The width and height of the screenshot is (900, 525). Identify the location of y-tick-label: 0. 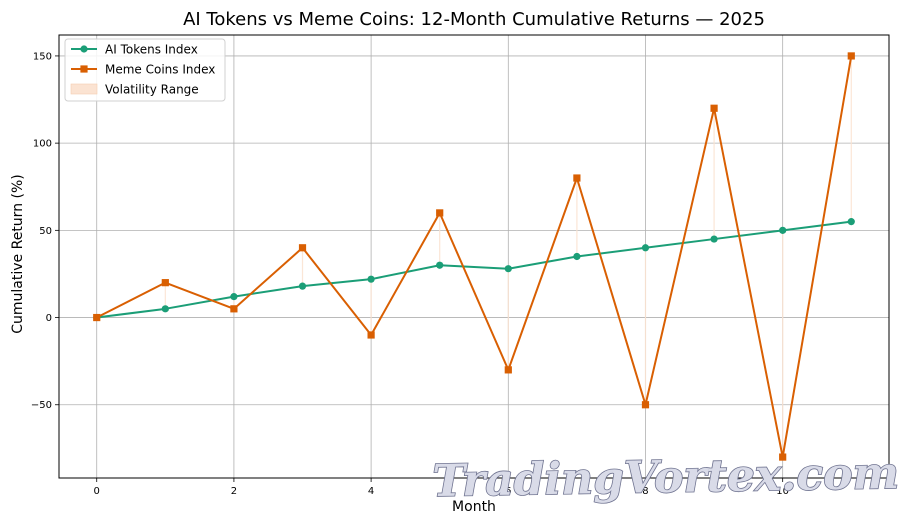
(49, 318).